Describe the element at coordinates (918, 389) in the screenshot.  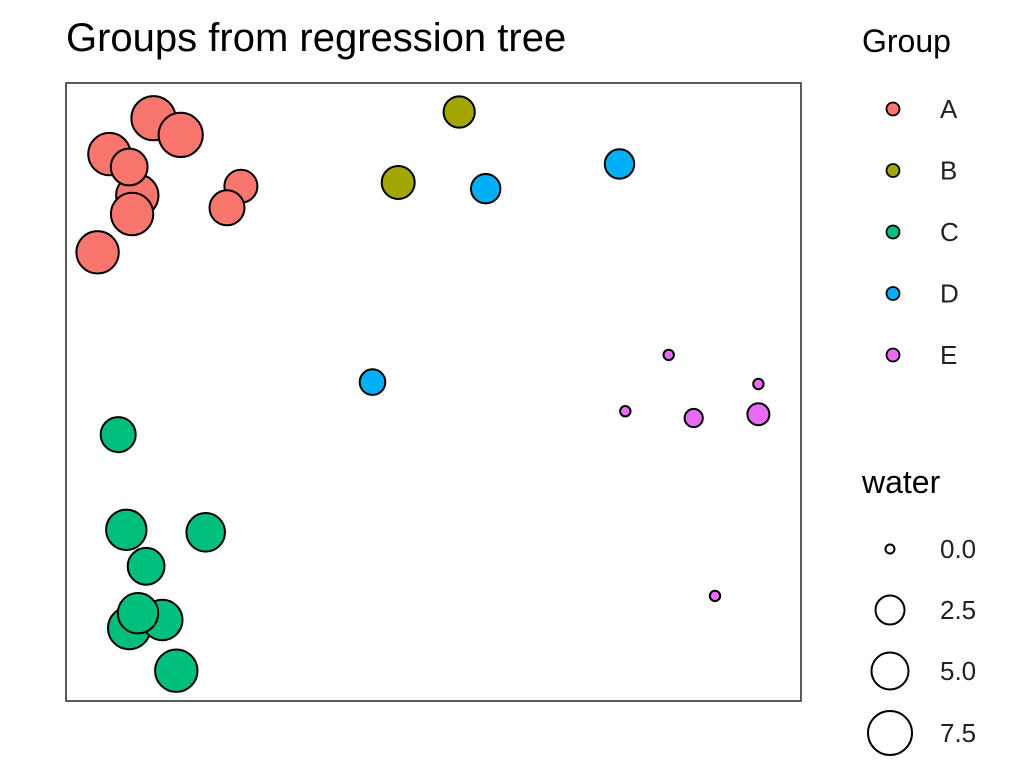
I see `legend: Group water A B C D E 0.0 2.5 5.0 7.5` at that location.